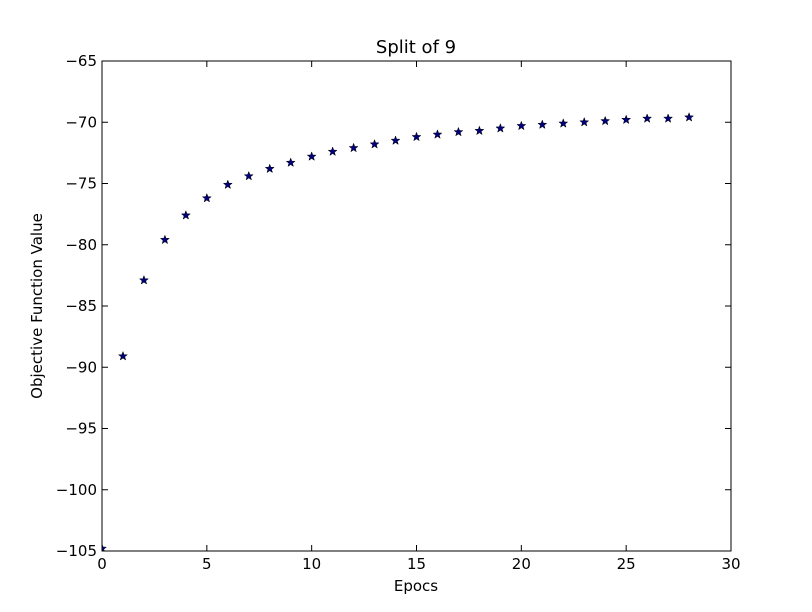 This screenshot has height=612, width=812. Describe the element at coordinates (730, 564) in the screenshot. I see `x-tick-label: 30` at that location.